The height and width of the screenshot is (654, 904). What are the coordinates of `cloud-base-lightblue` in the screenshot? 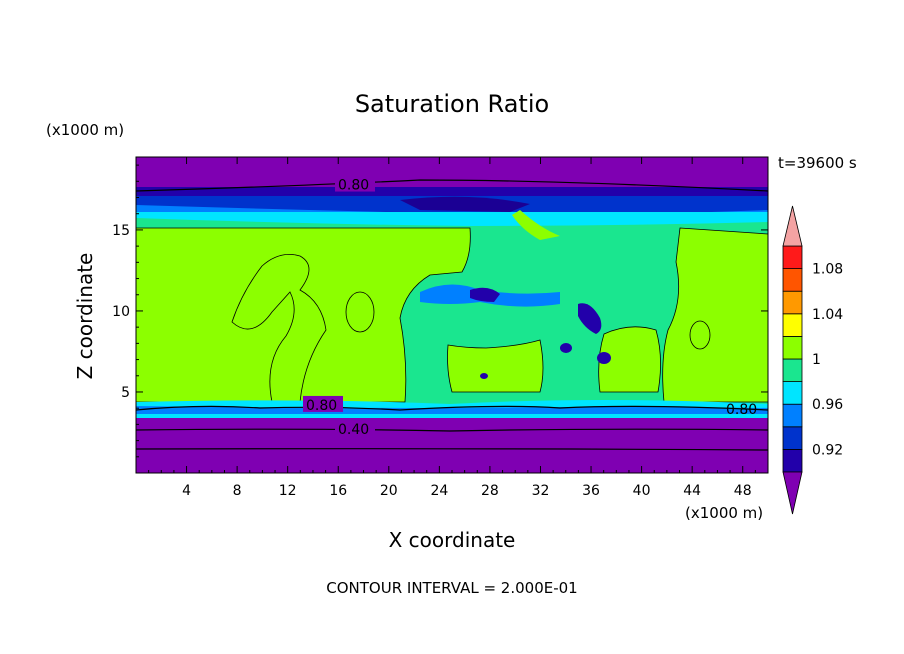 It's located at (452, 410).